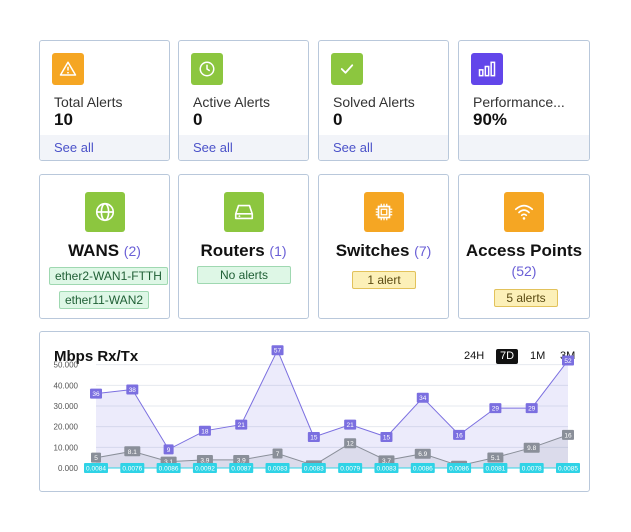 This screenshot has width=631, height=532. I want to click on wans-card: WANS (2) ether2-WAN1-FTTH ether11-WAN2, so click(104, 246).